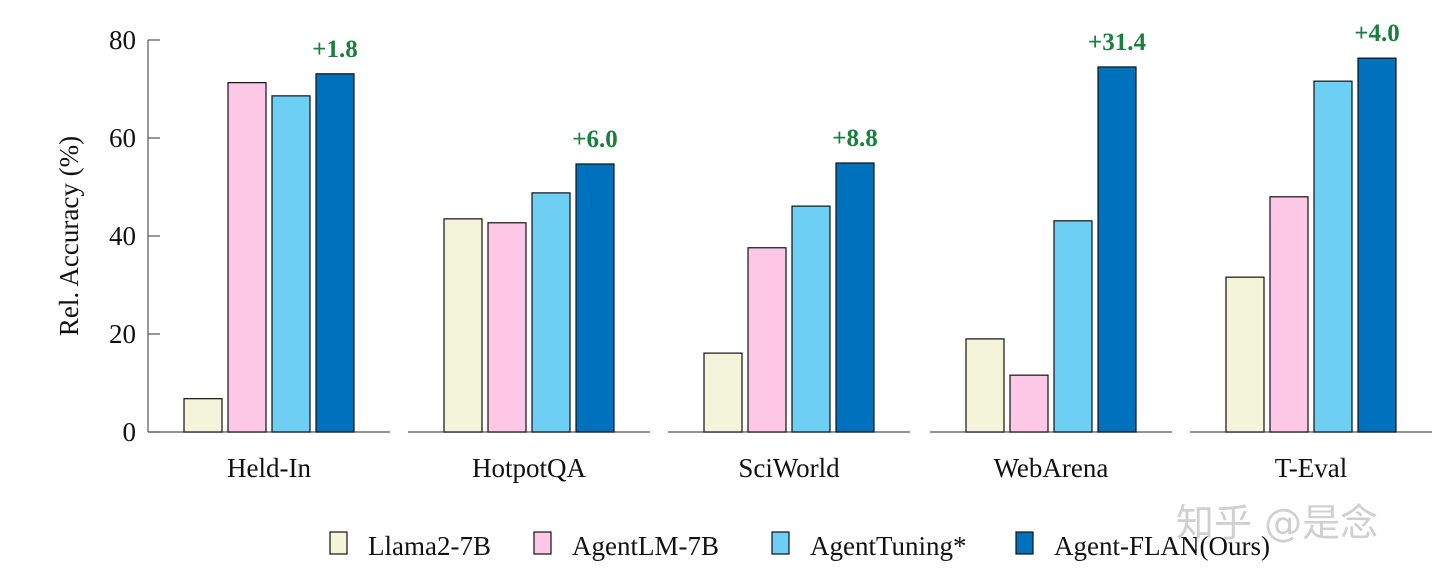 This screenshot has height=576, width=1440. I want to click on legend-label: AgentLM-7B, so click(645, 546).